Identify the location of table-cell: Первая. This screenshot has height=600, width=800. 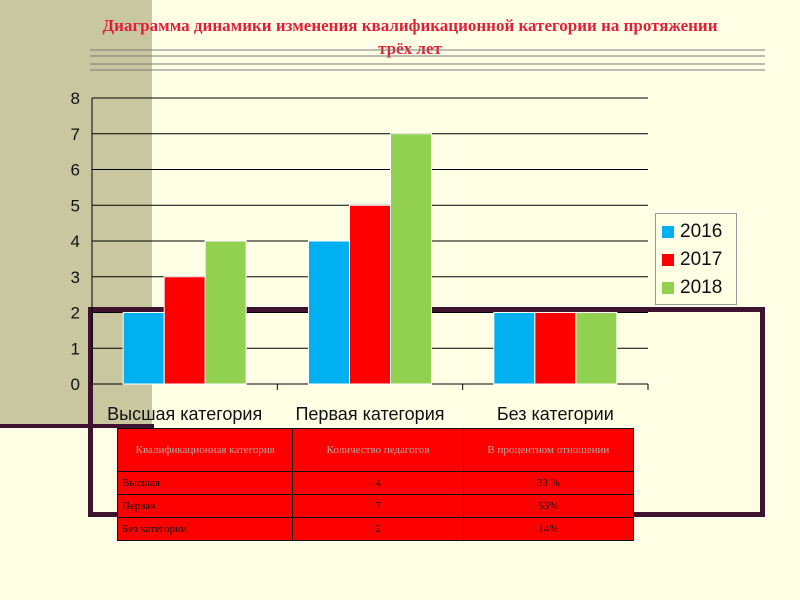
(205, 506).